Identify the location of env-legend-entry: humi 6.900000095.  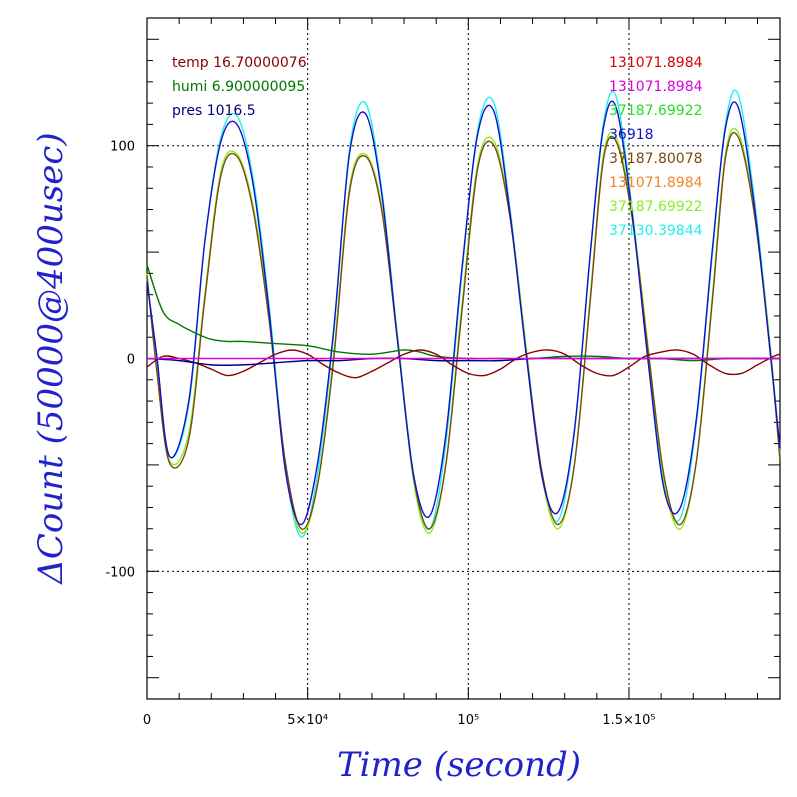
(238, 87).